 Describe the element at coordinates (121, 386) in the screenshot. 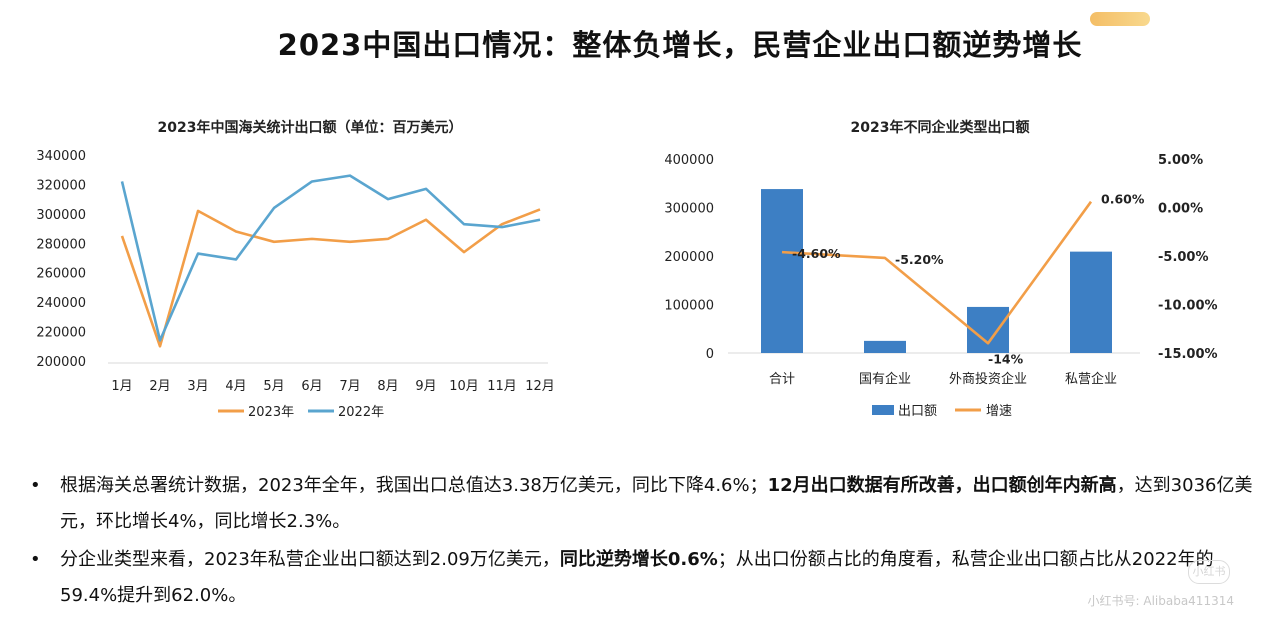

I see `x-tick-label: 1月` at that location.